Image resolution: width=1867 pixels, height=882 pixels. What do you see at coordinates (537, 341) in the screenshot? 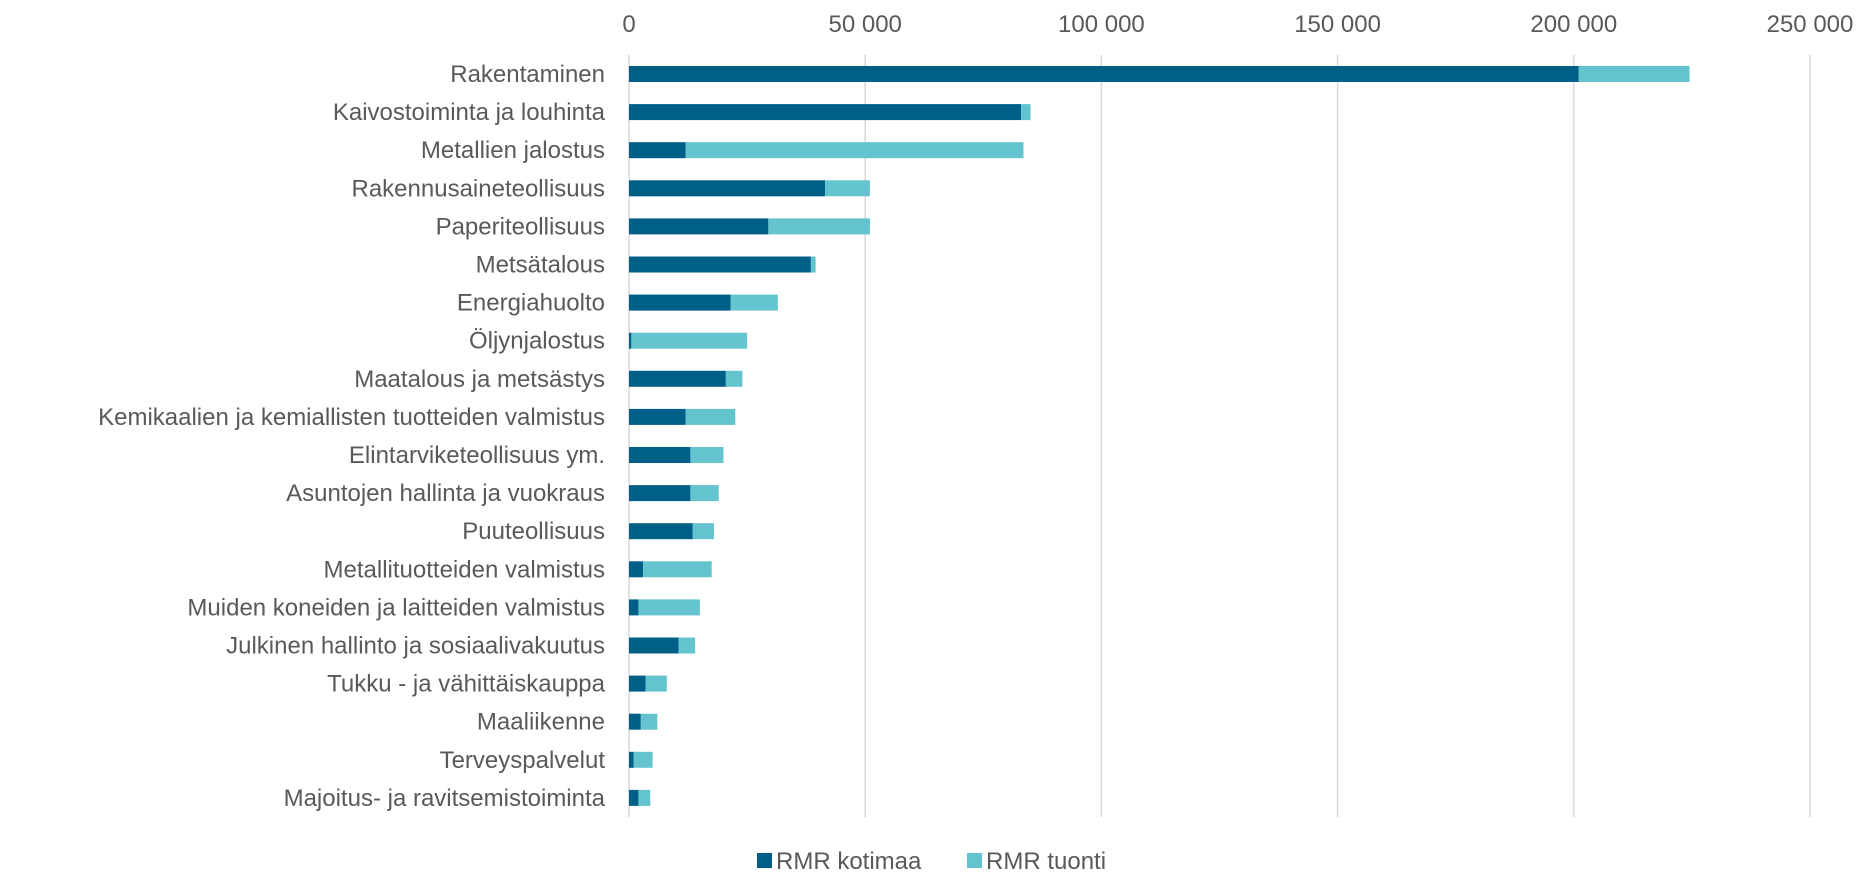
I see `category-label: Öljynjalostus` at bounding box center [537, 341].